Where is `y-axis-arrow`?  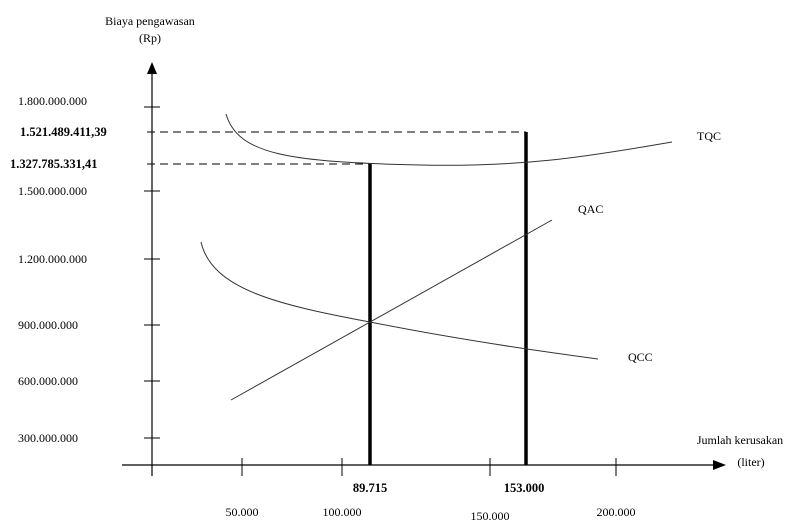 y-axis-arrow is located at coordinates (152, 68).